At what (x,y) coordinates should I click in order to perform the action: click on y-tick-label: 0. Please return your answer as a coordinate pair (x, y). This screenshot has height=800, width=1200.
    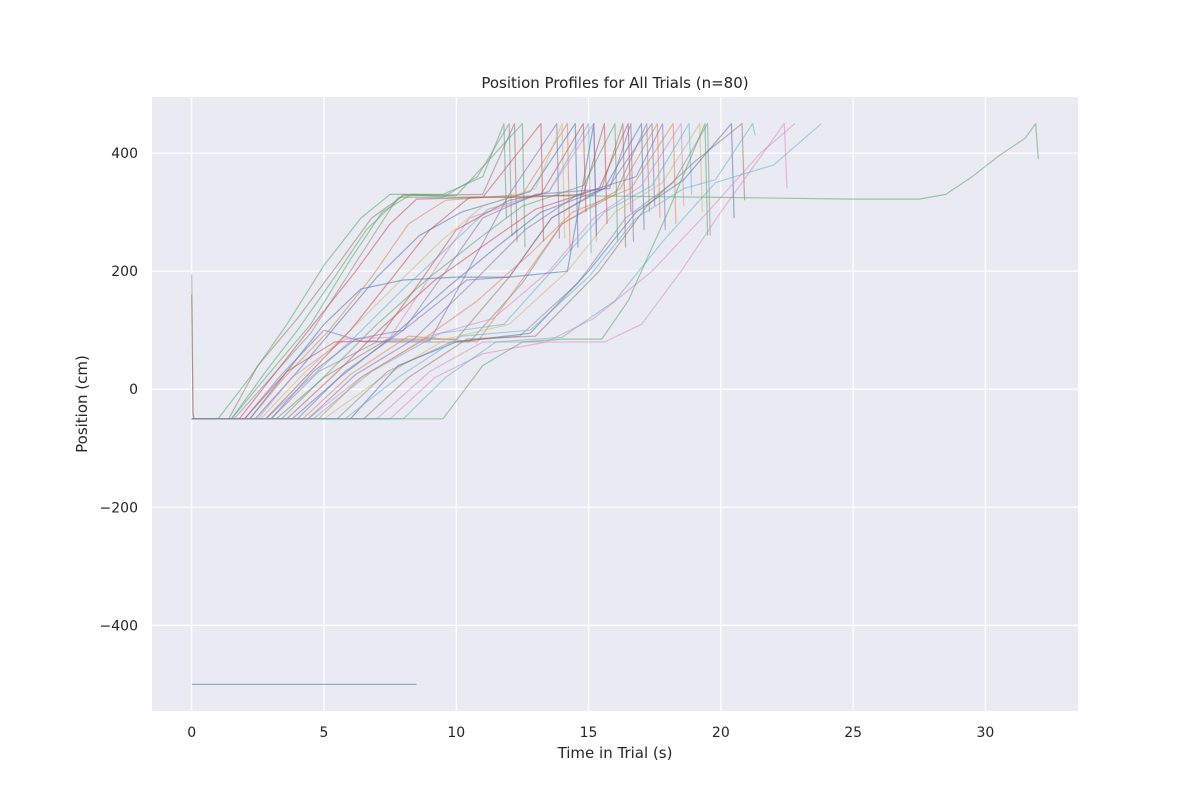
    Looking at the image, I should click on (133, 390).